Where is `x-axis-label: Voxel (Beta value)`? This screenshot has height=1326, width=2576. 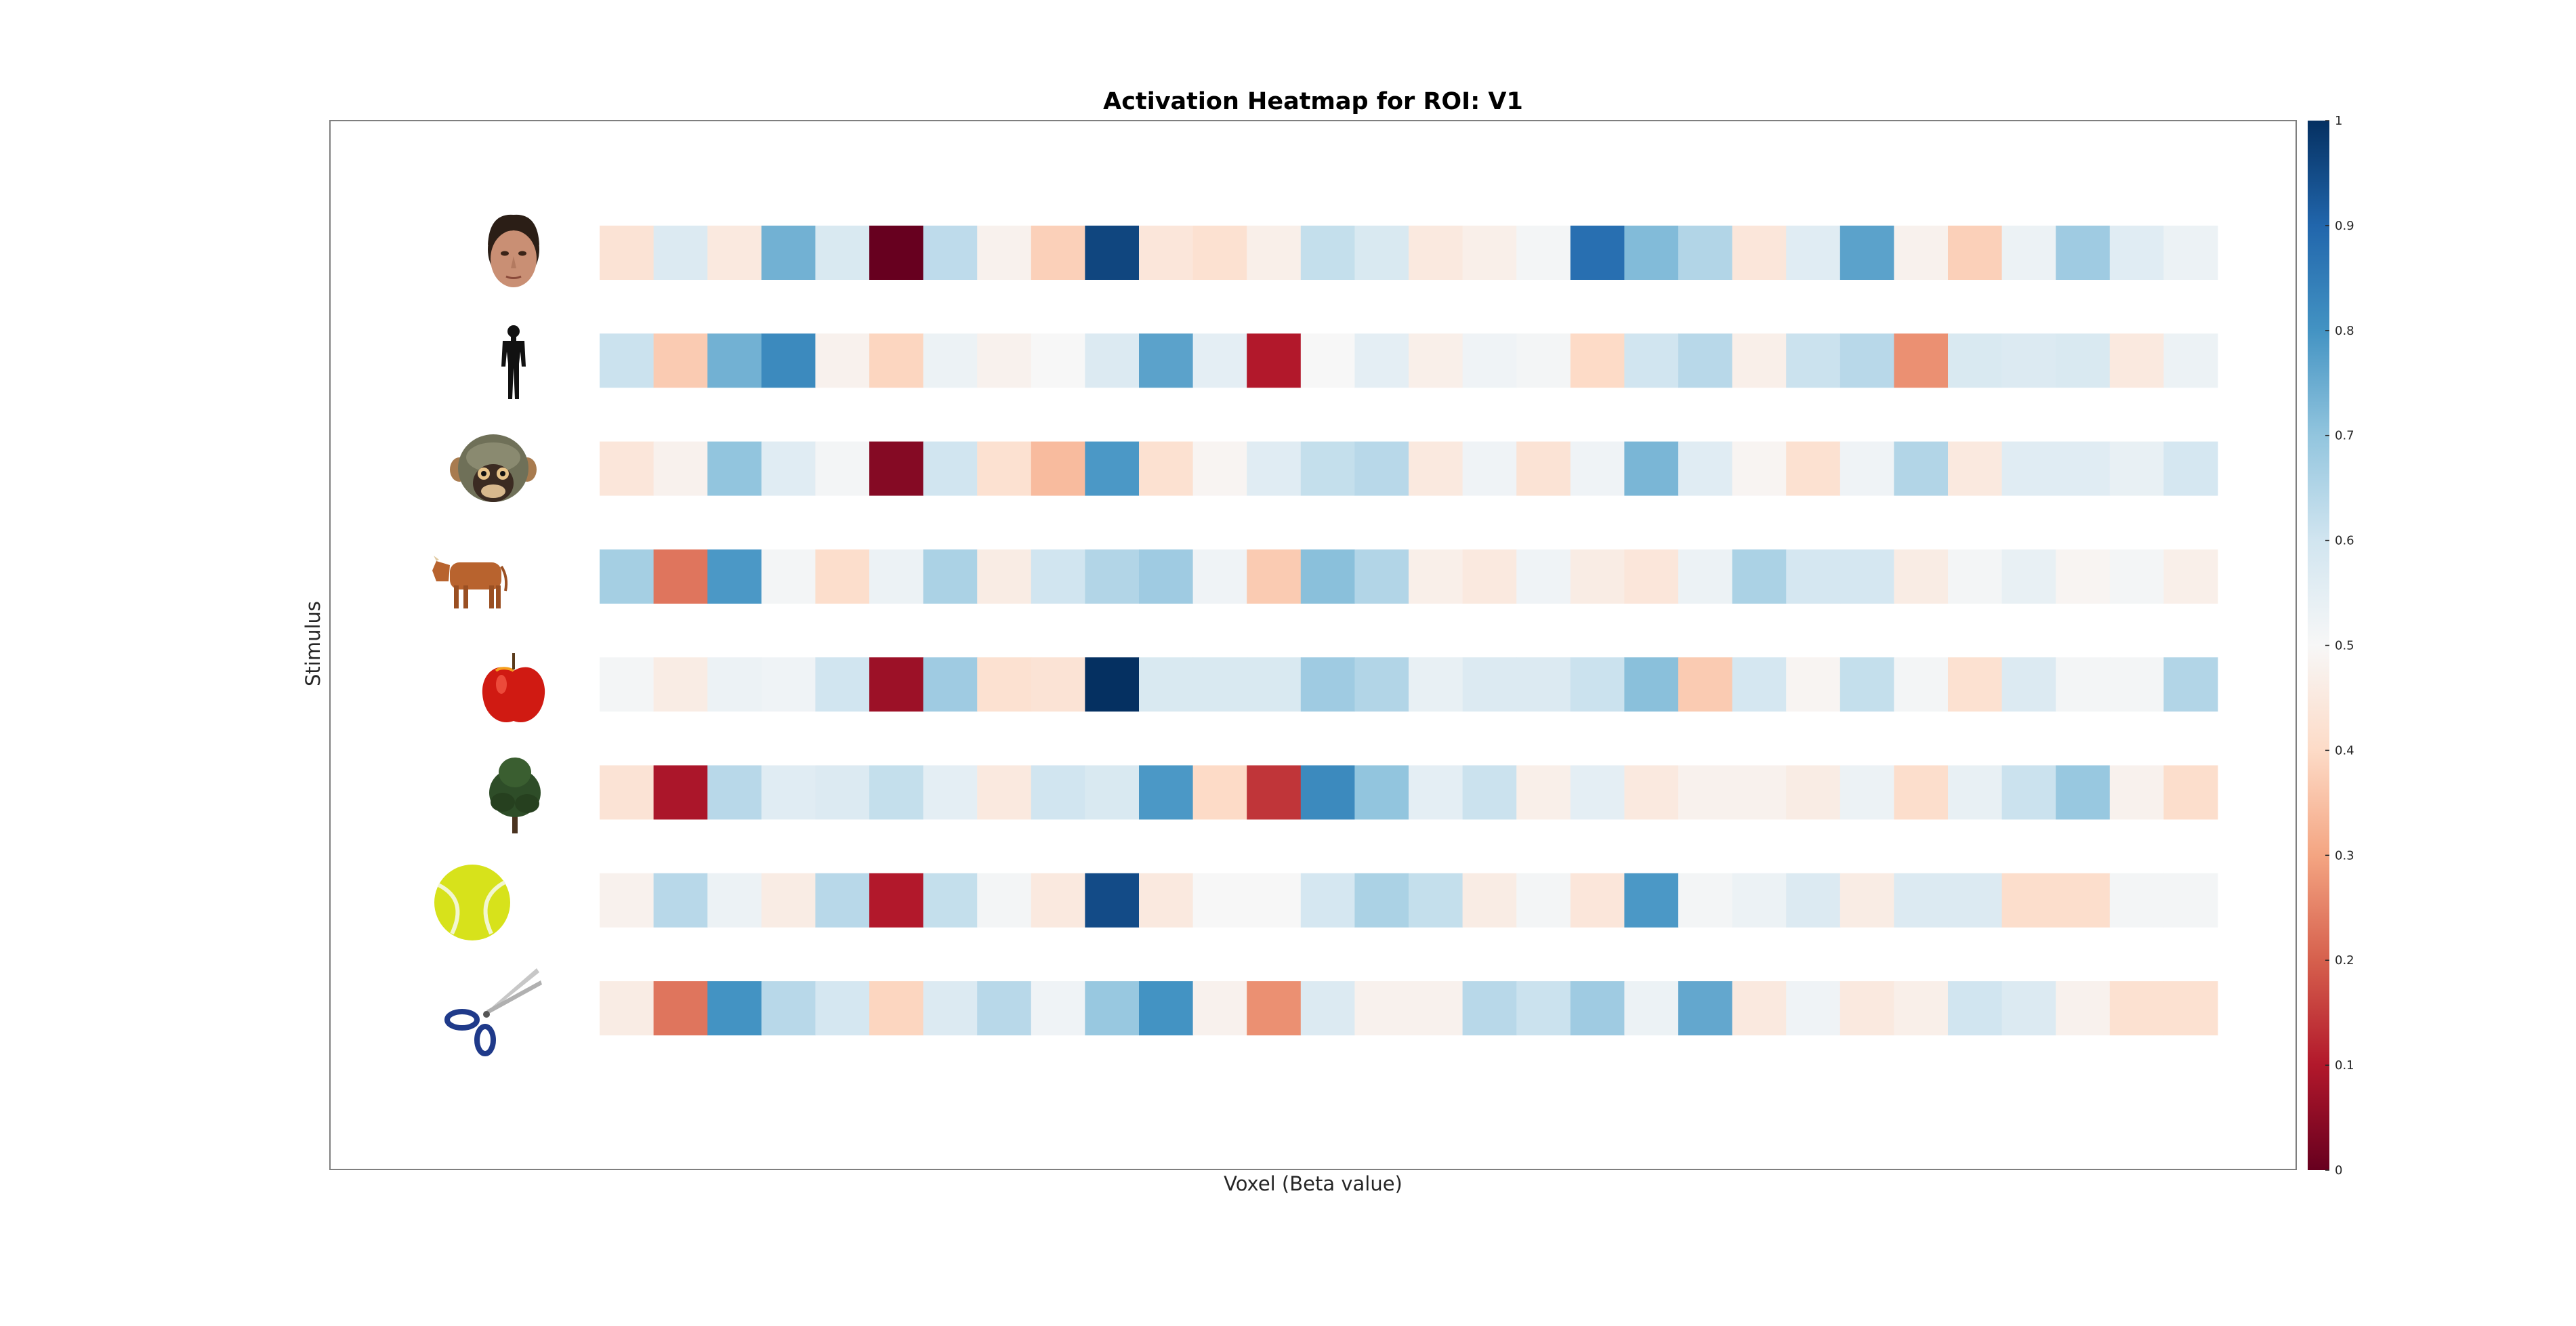 x-axis-label: Voxel (Beta value) is located at coordinates (1313, 1184).